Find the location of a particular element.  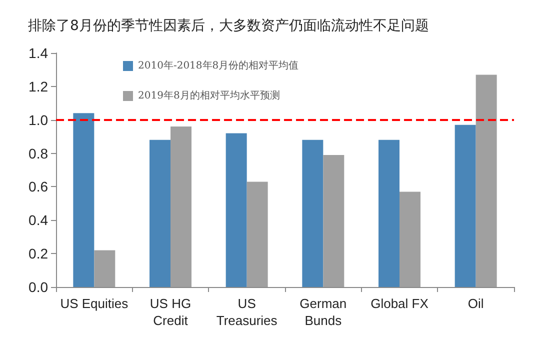

y-tick-label: 1.2 is located at coordinates (38, 86).